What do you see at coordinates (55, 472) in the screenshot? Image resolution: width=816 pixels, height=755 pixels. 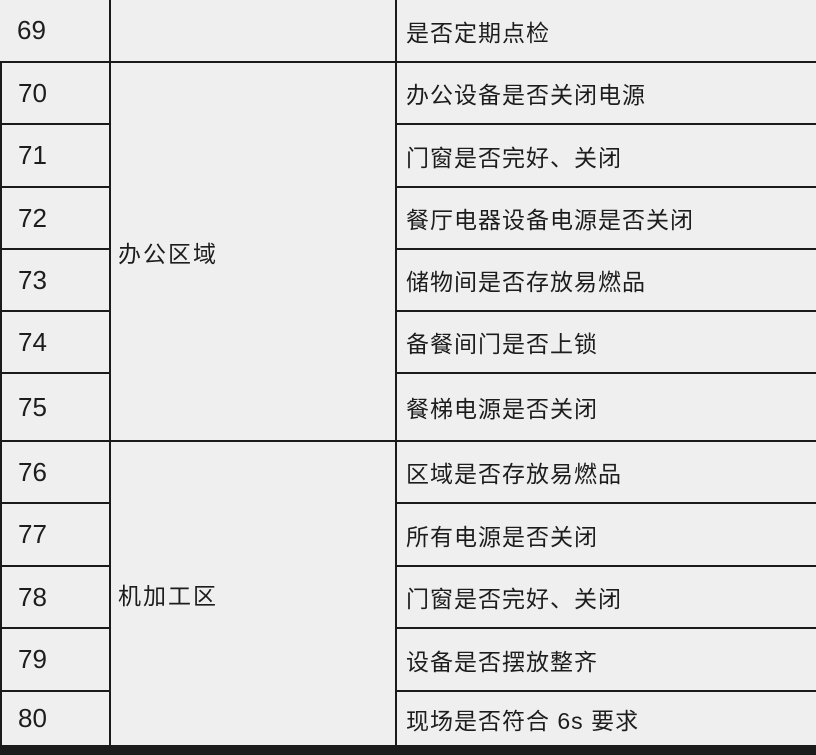 I see `row-number-cell: 76` at bounding box center [55, 472].